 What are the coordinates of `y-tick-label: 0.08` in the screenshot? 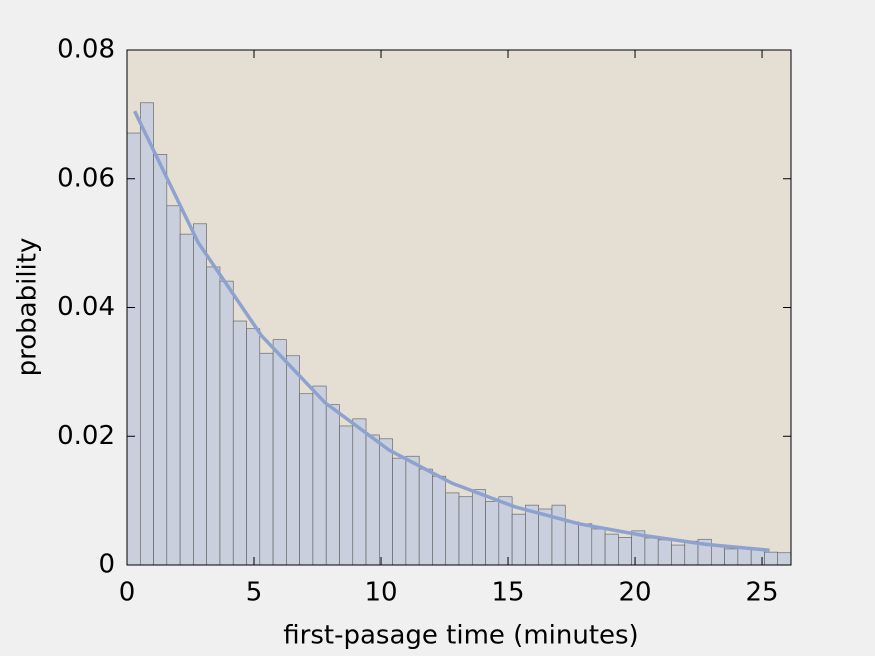 It's located at (86, 50).